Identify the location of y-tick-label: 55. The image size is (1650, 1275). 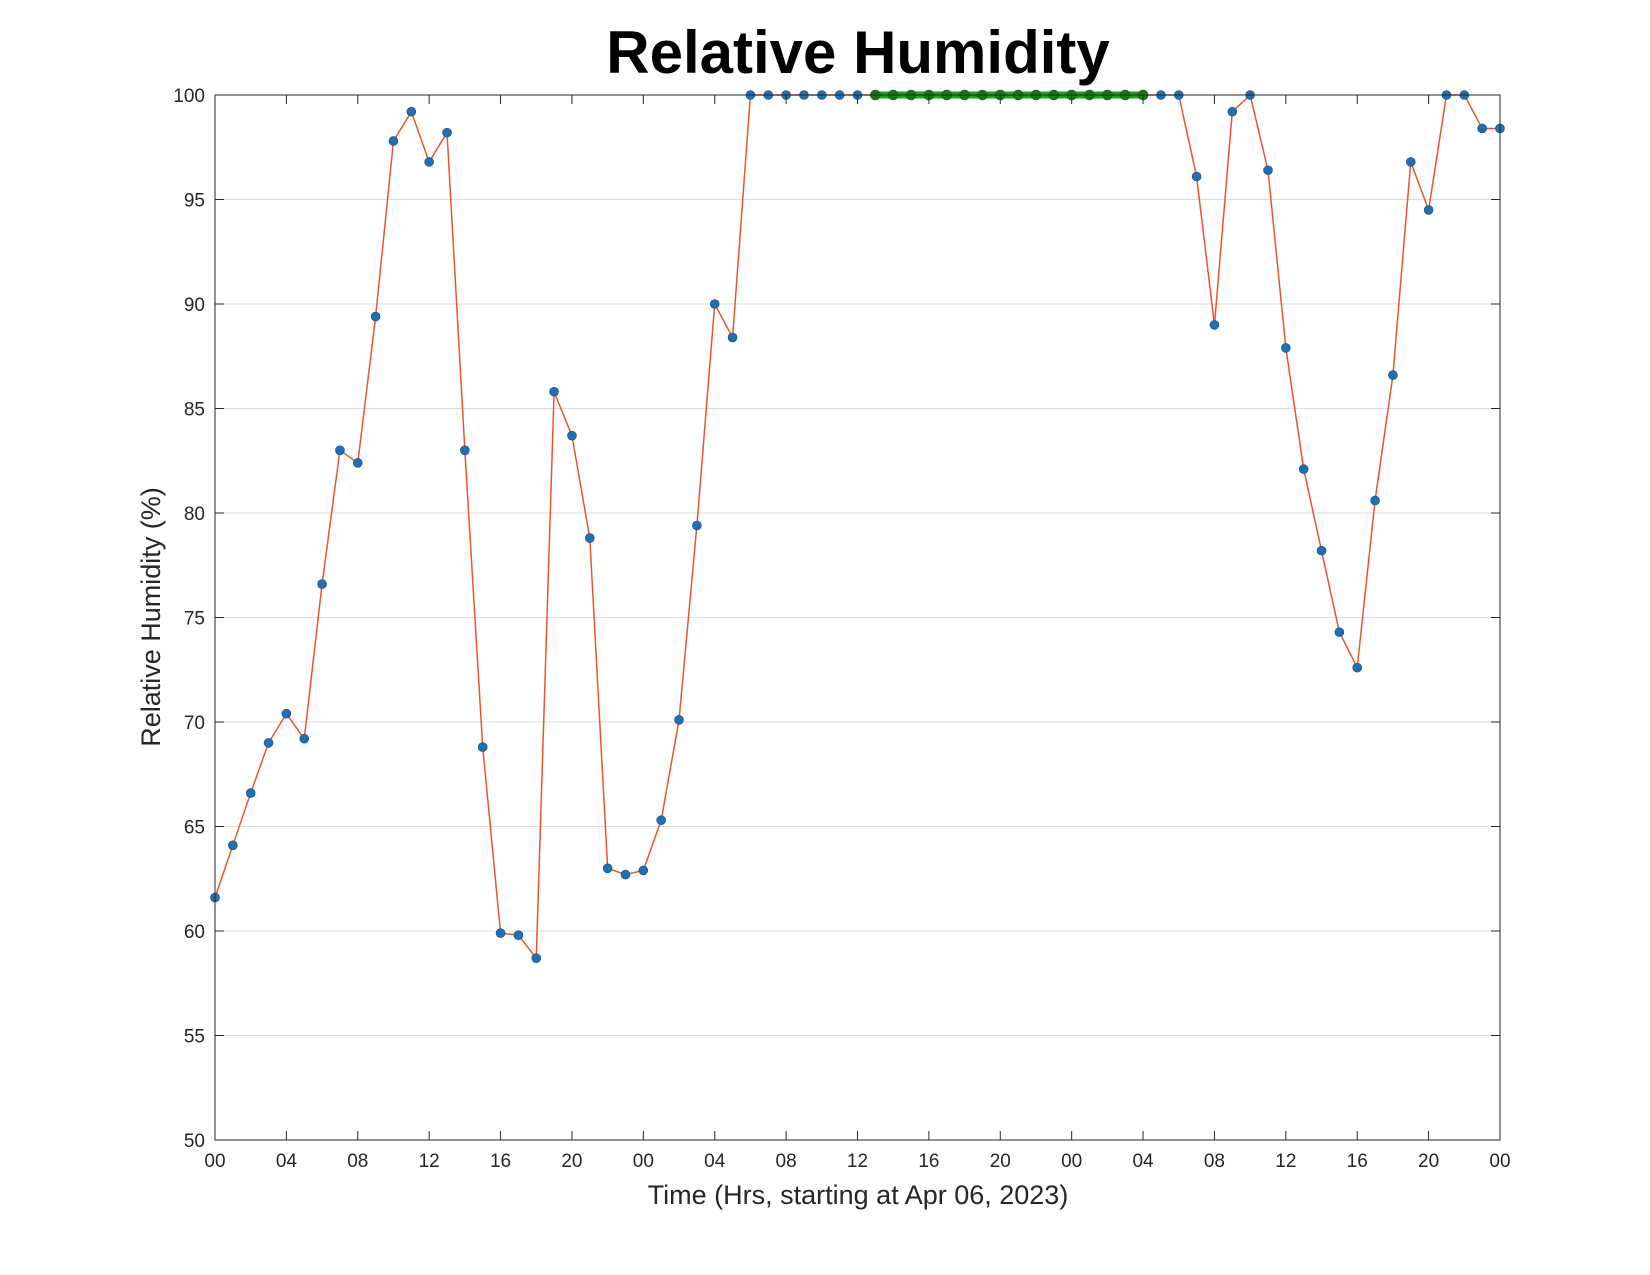
(194, 1037).